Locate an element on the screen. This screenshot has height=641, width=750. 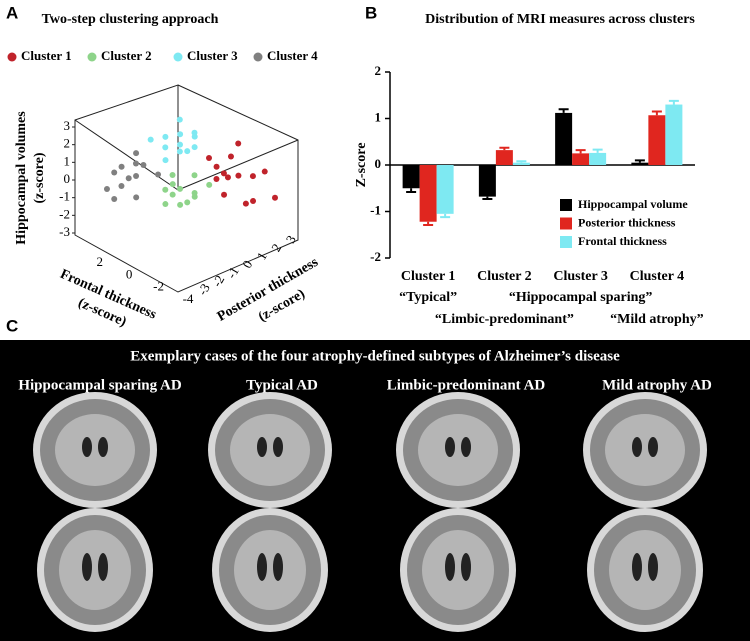
y-tick-label: 1 is located at coordinates (262, 255).